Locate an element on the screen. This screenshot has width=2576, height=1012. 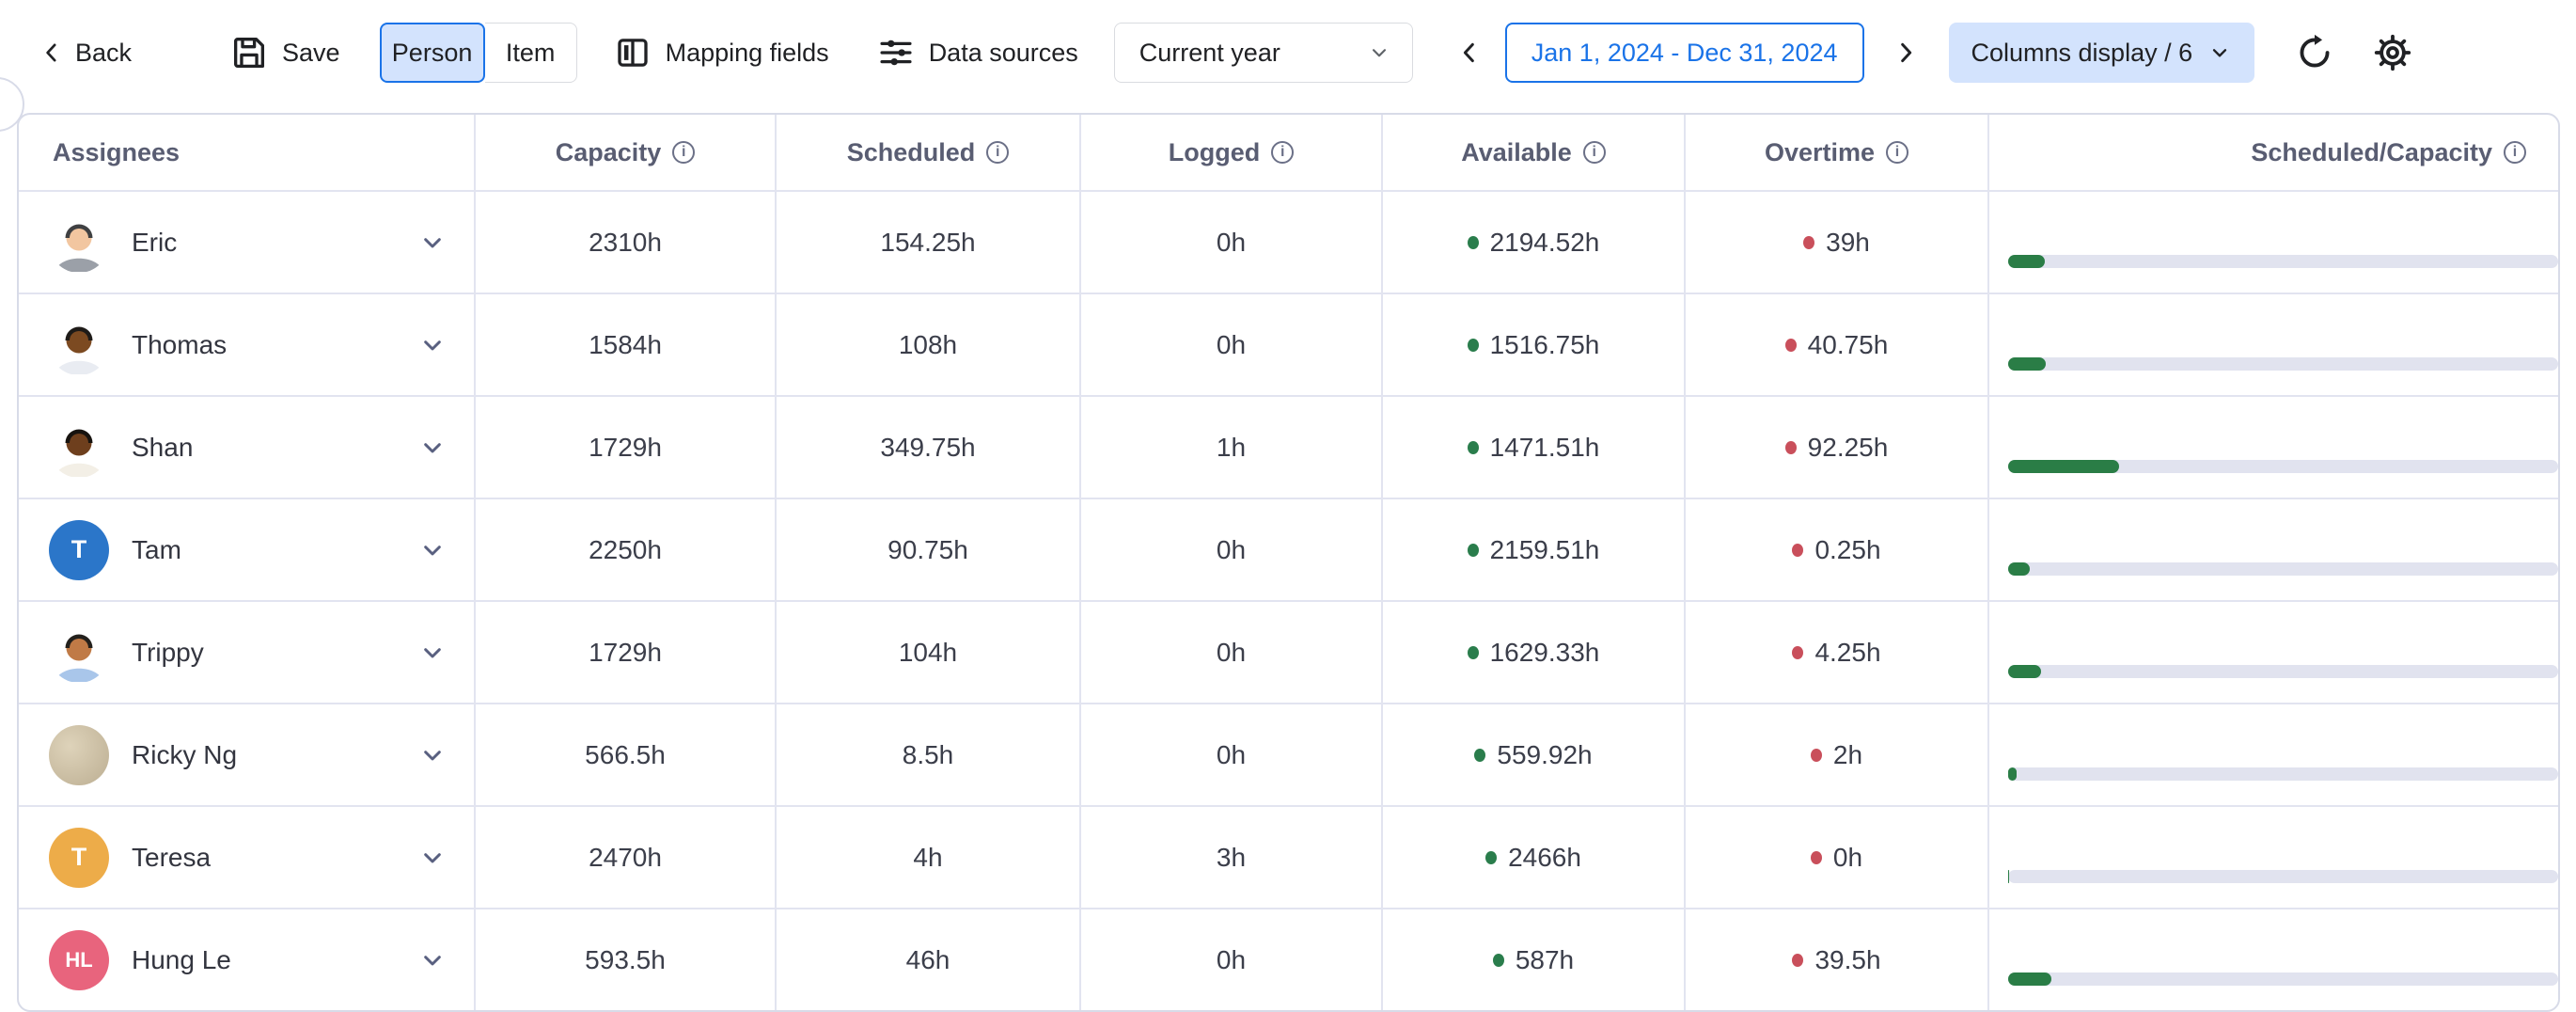
gear-icon is located at coordinates (2393, 53).